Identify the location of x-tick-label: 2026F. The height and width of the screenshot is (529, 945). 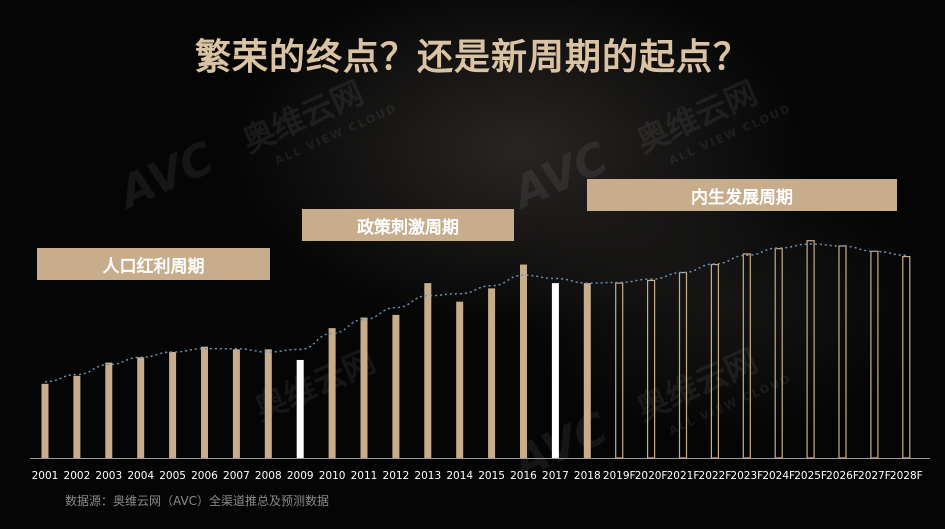
(842, 476).